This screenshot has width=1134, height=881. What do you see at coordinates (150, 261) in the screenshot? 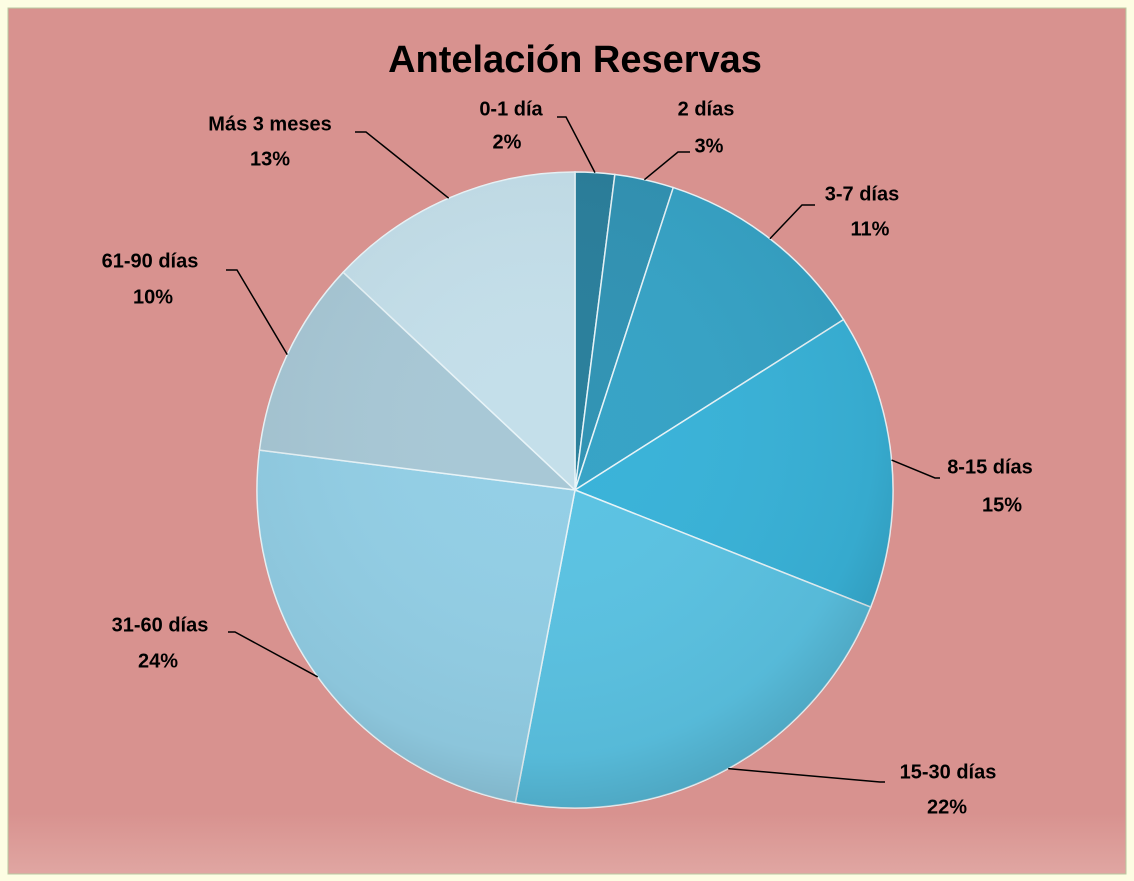
I see `category-label: 61-90 días` at bounding box center [150, 261].